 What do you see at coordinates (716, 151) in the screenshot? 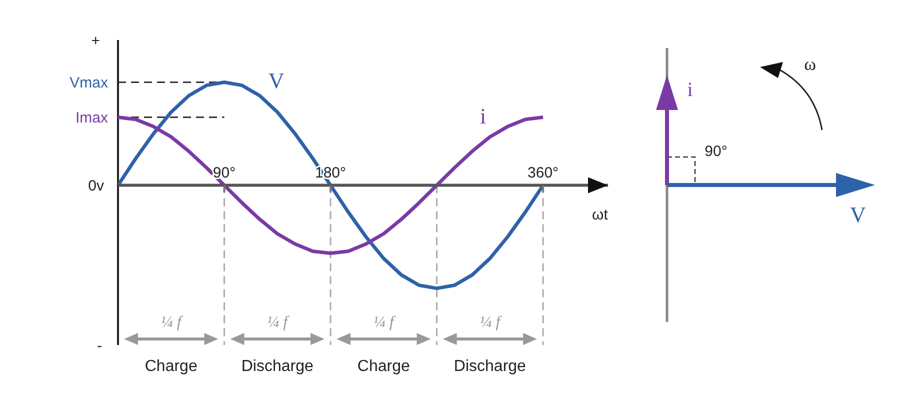
I see `text: 90°` at bounding box center [716, 151].